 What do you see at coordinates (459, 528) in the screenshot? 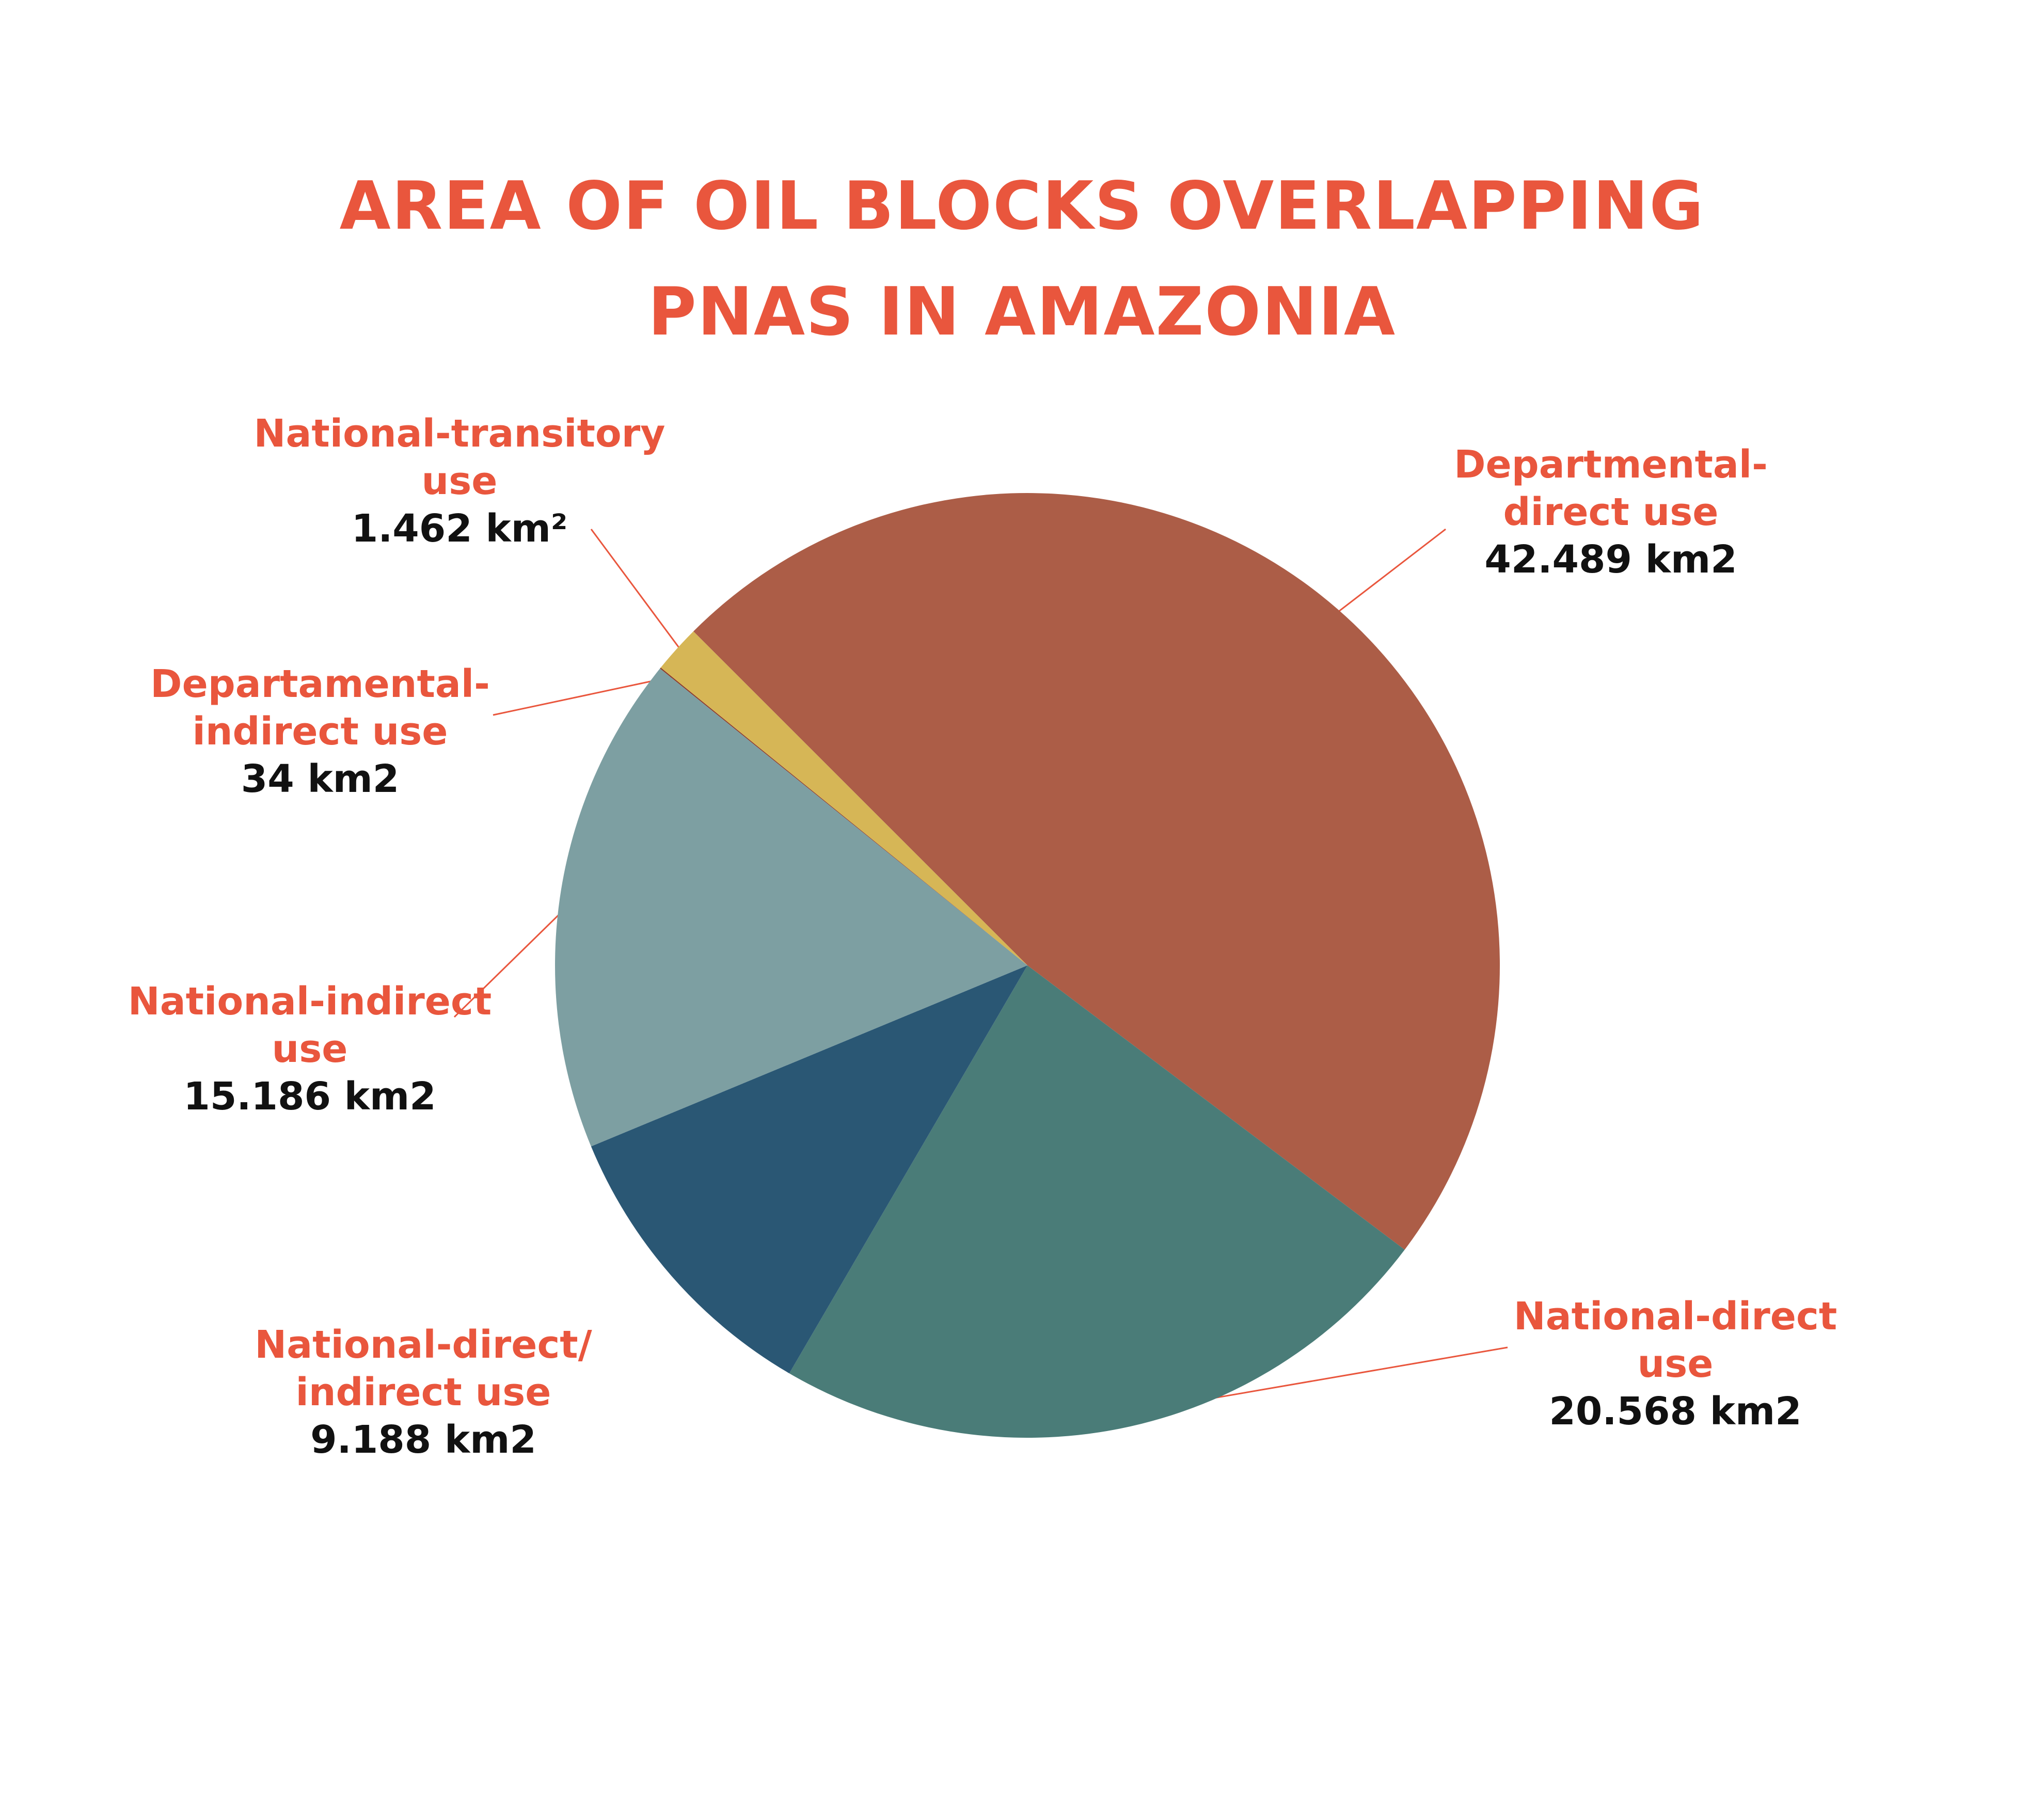
I see `slice-label-value: 1.462 km²` at bounding box center [459, 528].